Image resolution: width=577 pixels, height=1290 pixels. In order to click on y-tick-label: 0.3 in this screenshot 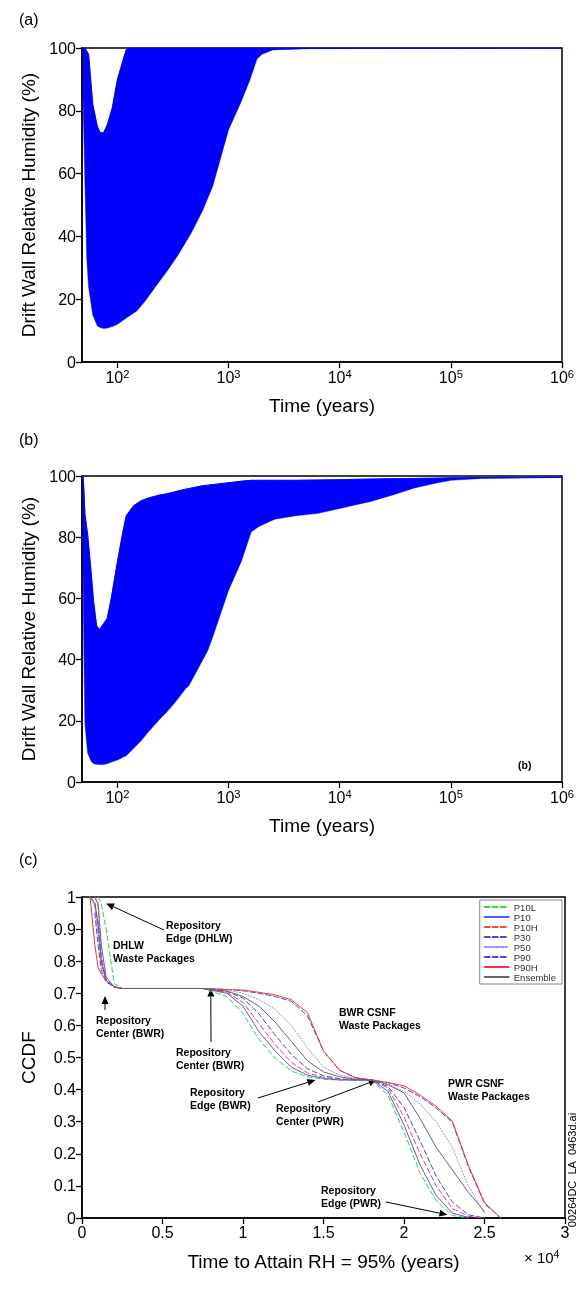, I will do `click(65, 1122)`.